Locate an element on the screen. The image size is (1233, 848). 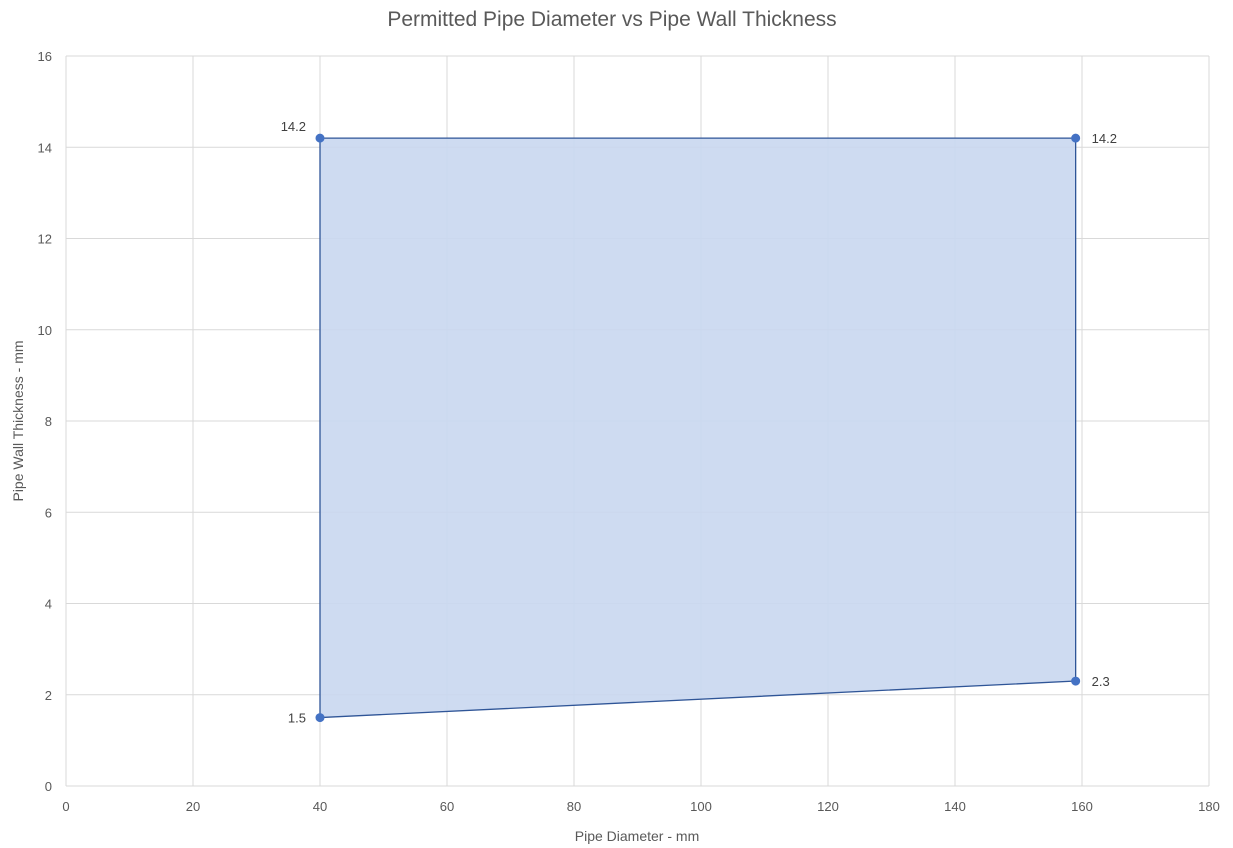
x-tick-label: 80 is located at coordinates (574, 806).